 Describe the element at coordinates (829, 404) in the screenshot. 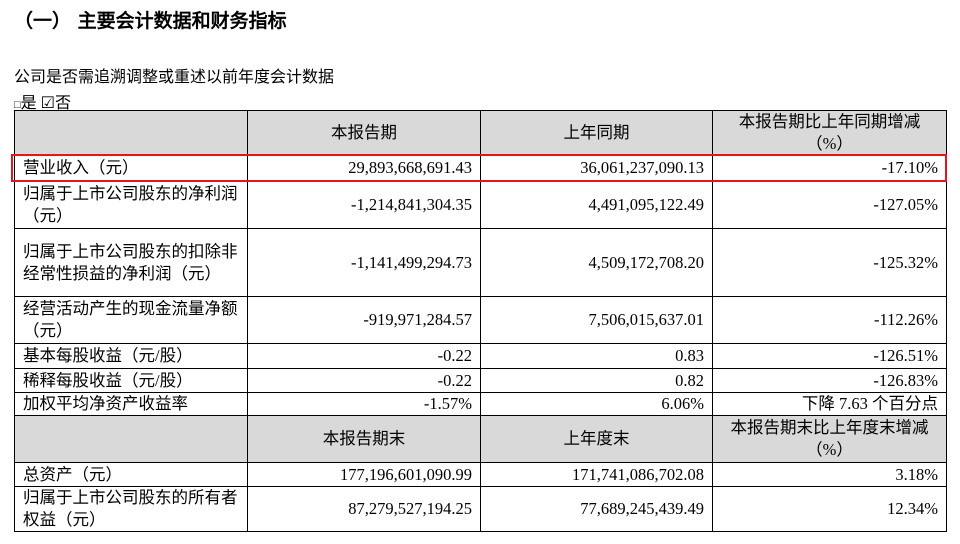

I see `value-cell: 下降 7.63 个百分点` at that location.